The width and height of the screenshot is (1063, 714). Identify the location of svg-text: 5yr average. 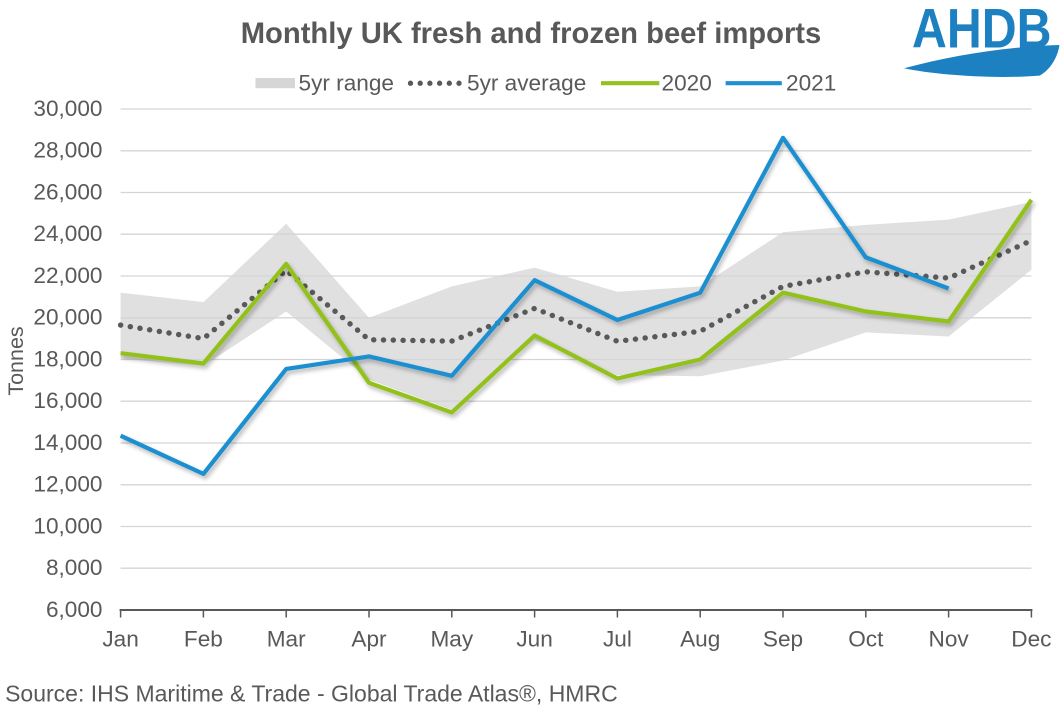
(526, 82).